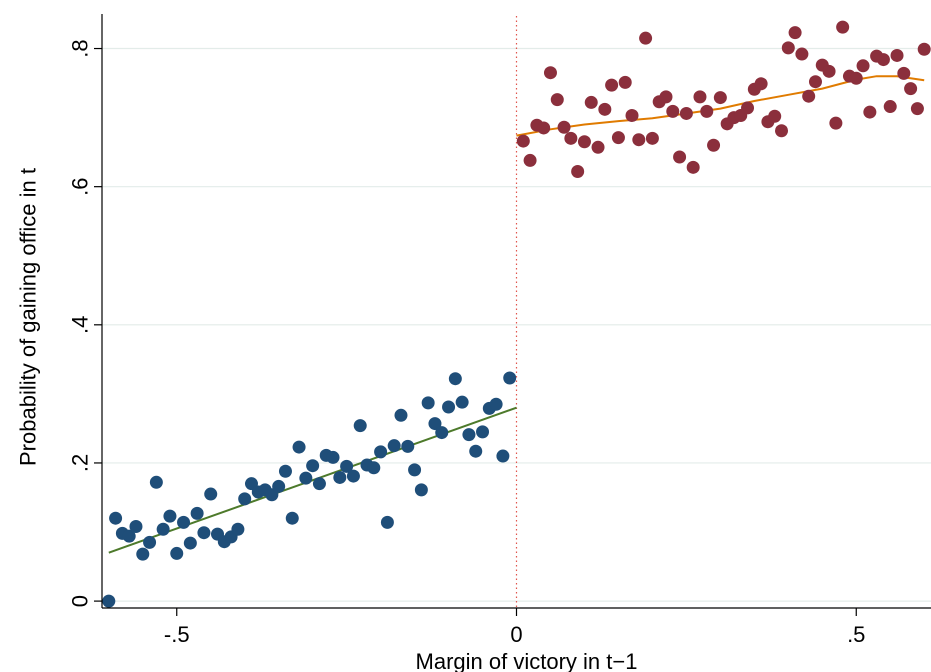 The width and height of the screenshot is (931, 672). What do you see at coordinates (527, 660) in the screenshot?
I see `x-axis-title: Margin of victory in t−1` at bounding box center [527, 660].